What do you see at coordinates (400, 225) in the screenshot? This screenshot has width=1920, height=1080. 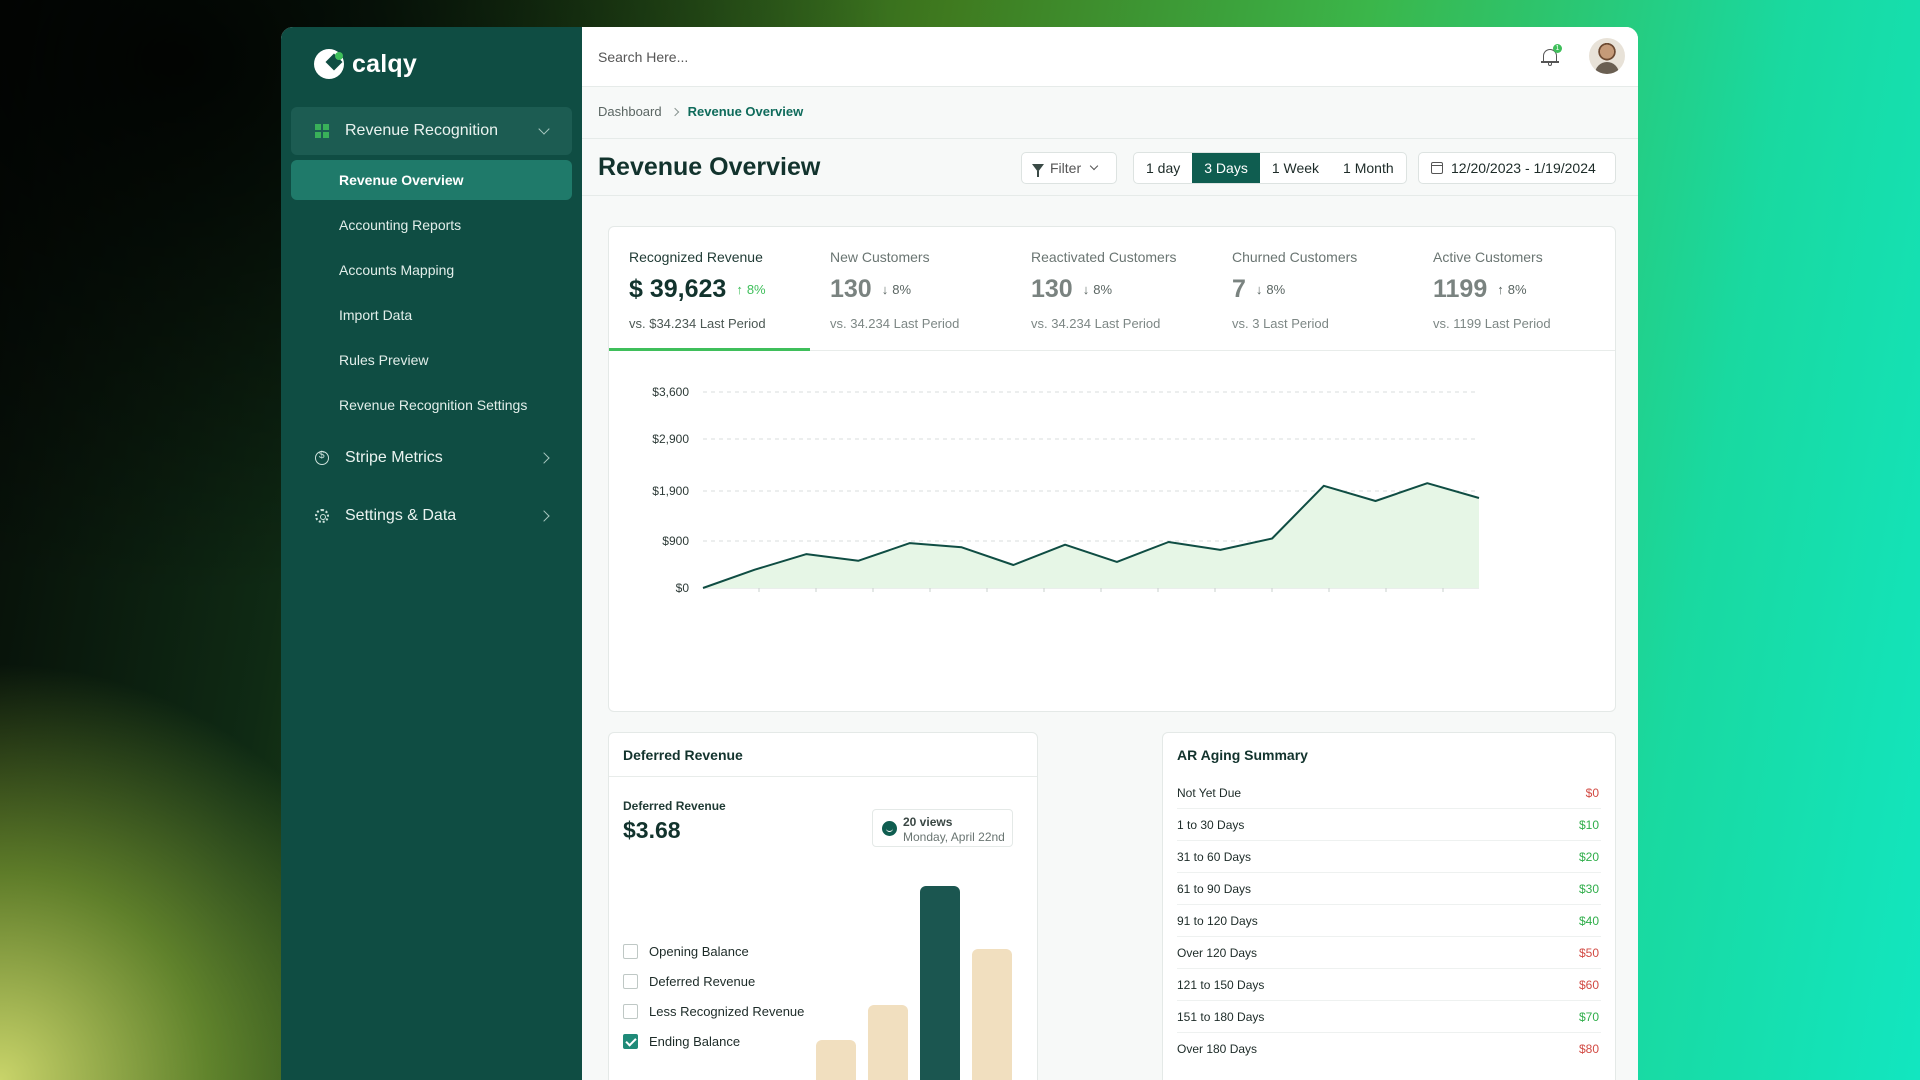 I see `sidebar-item-label: Accounting Reports` at bounding box center [400, 225].